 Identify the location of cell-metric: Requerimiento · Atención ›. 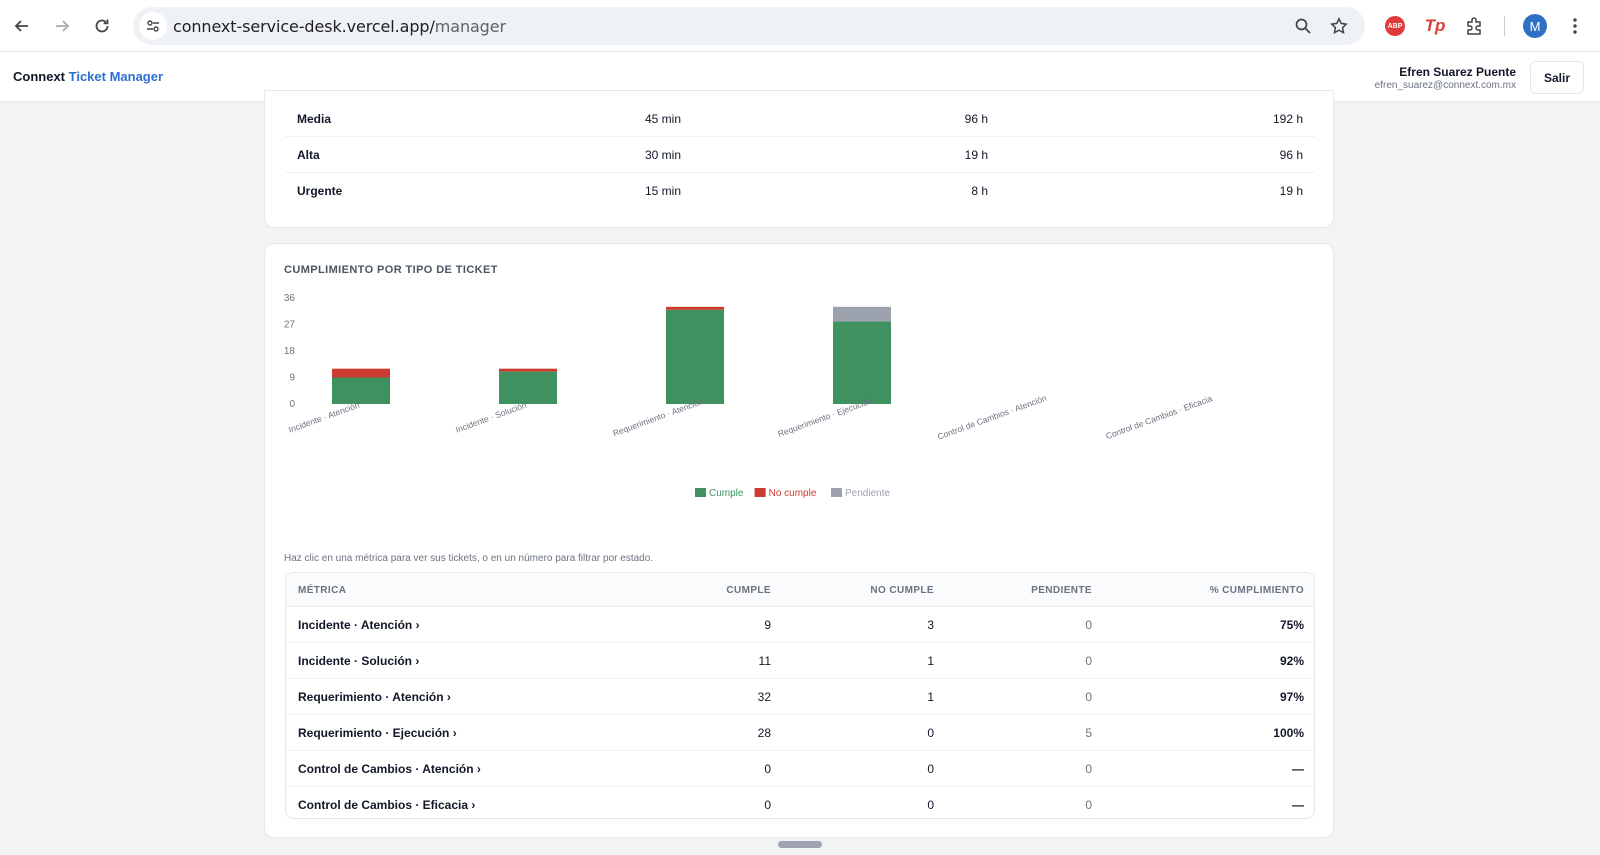
(374, 697).